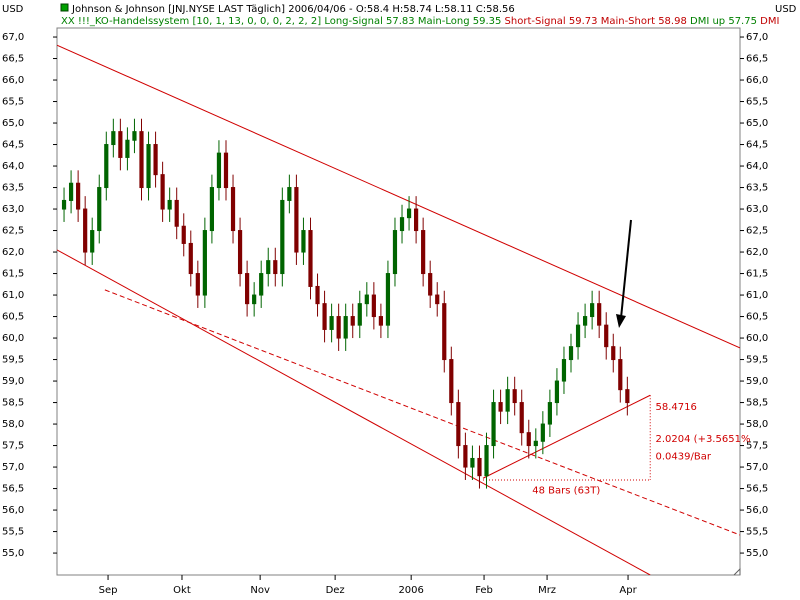 Image resolution: width=800 pixels, height=600 pixels. I want to click on y-tick-label-right: 56,0, so click(757, 510).